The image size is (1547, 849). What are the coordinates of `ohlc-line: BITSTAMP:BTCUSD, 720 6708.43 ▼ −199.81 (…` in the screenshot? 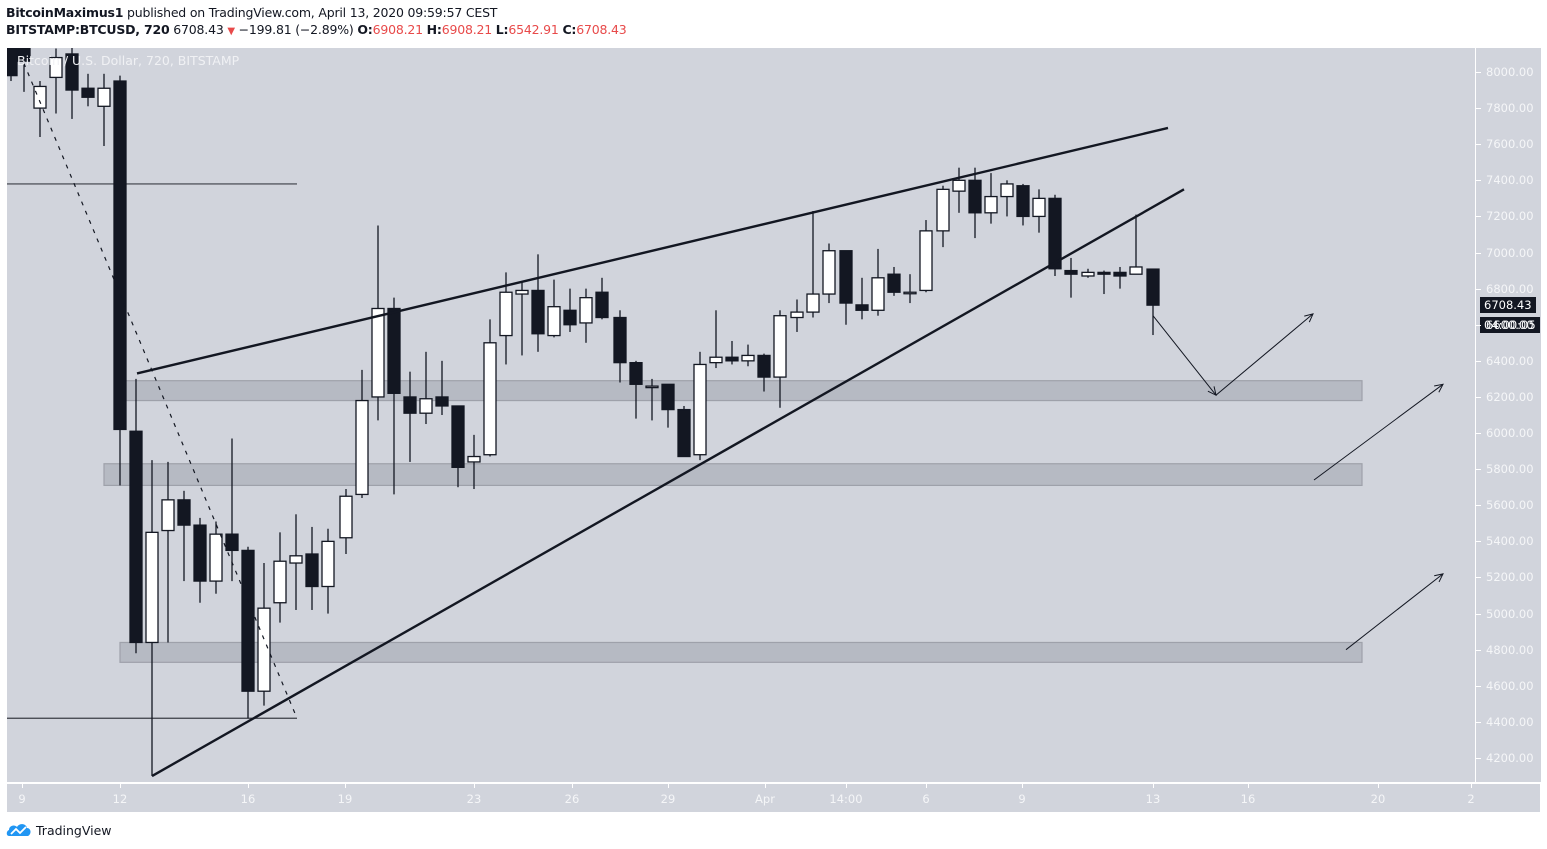 It's located at (316, 30).